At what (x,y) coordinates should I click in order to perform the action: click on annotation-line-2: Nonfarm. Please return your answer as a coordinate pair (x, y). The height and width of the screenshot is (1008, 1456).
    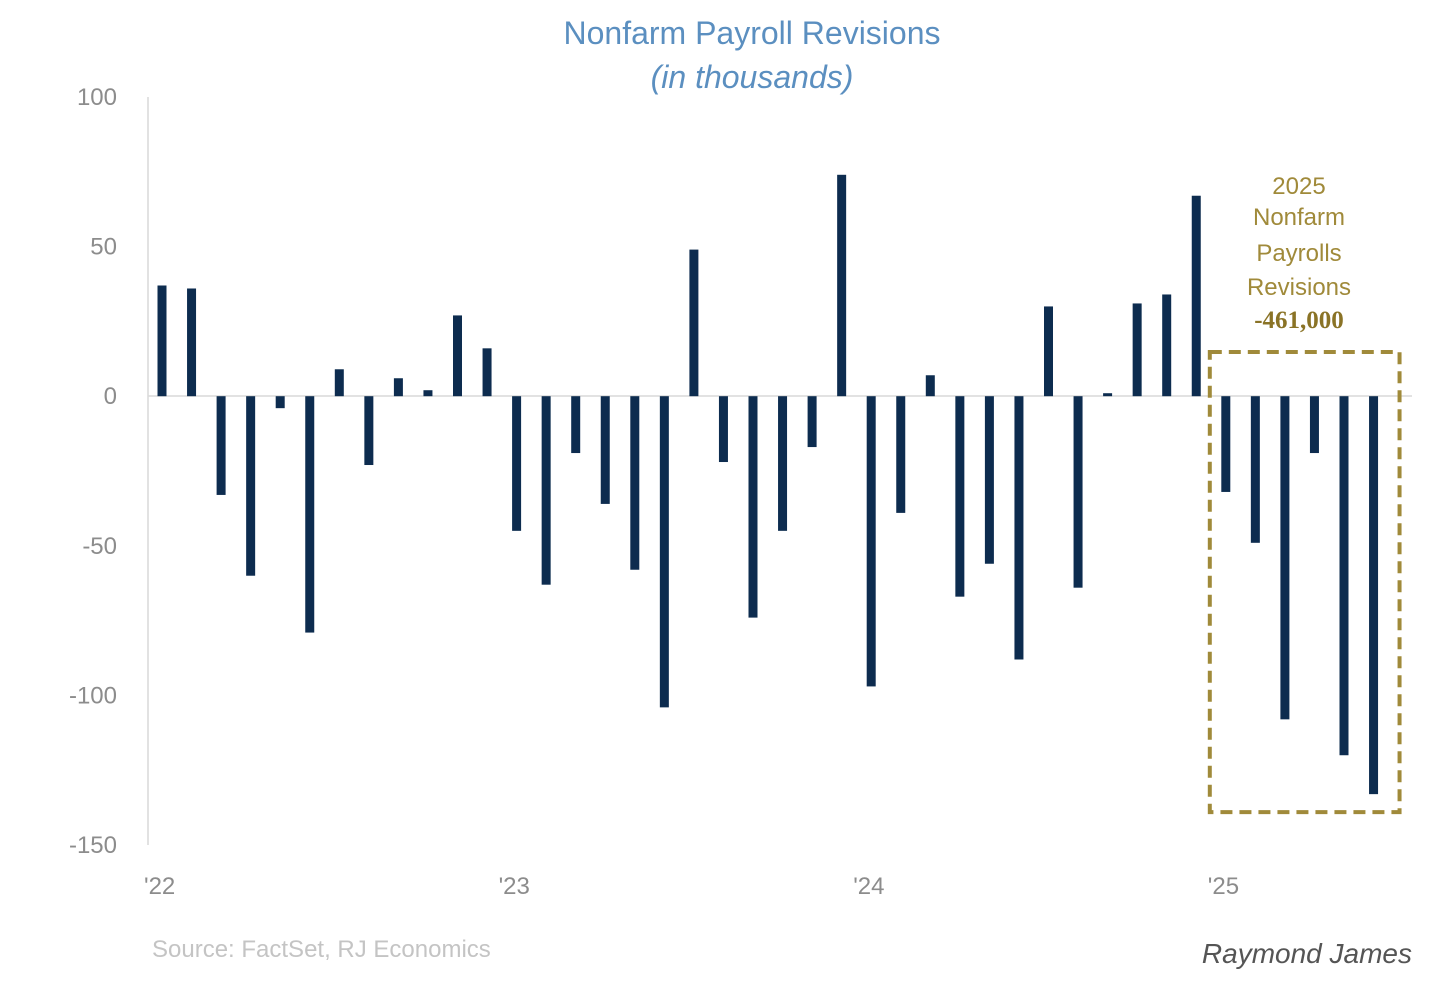
    Looking at the image, I should click on (1299, 217).